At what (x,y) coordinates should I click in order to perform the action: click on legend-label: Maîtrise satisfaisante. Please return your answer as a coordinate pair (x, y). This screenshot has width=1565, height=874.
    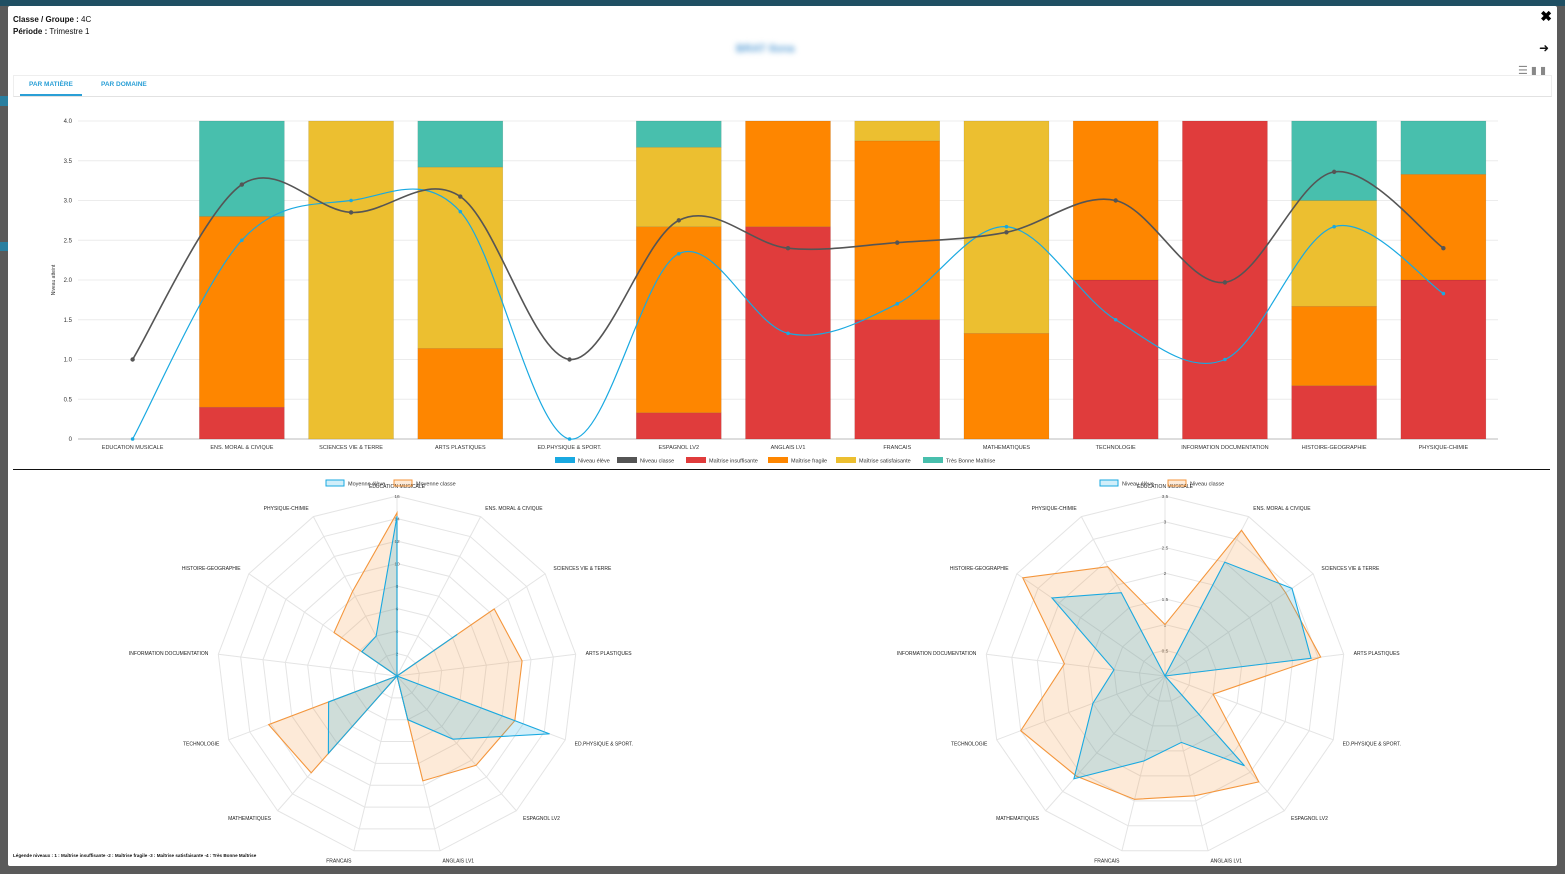
    Looking at the image, I should click on (885, 462).